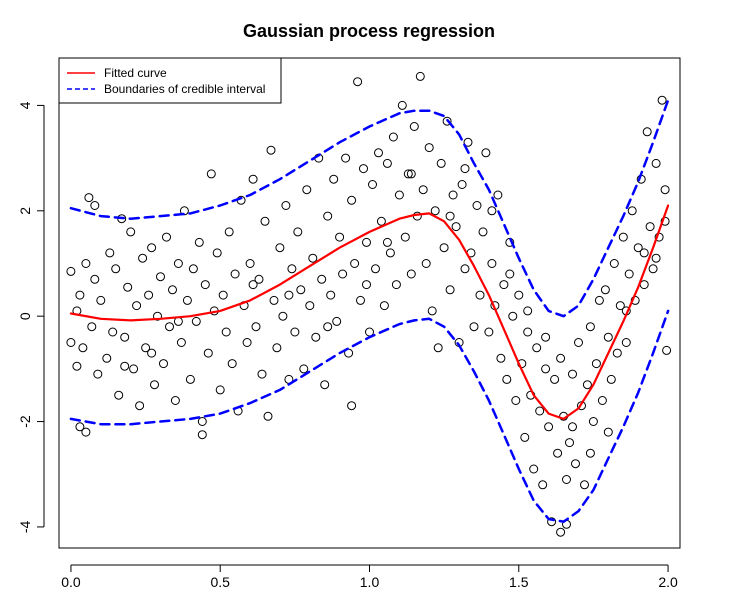  What do you see at coordinates (25, 105) in the screenshot?
I see `y-tick-label: 4` at bounding box center [25, 105].